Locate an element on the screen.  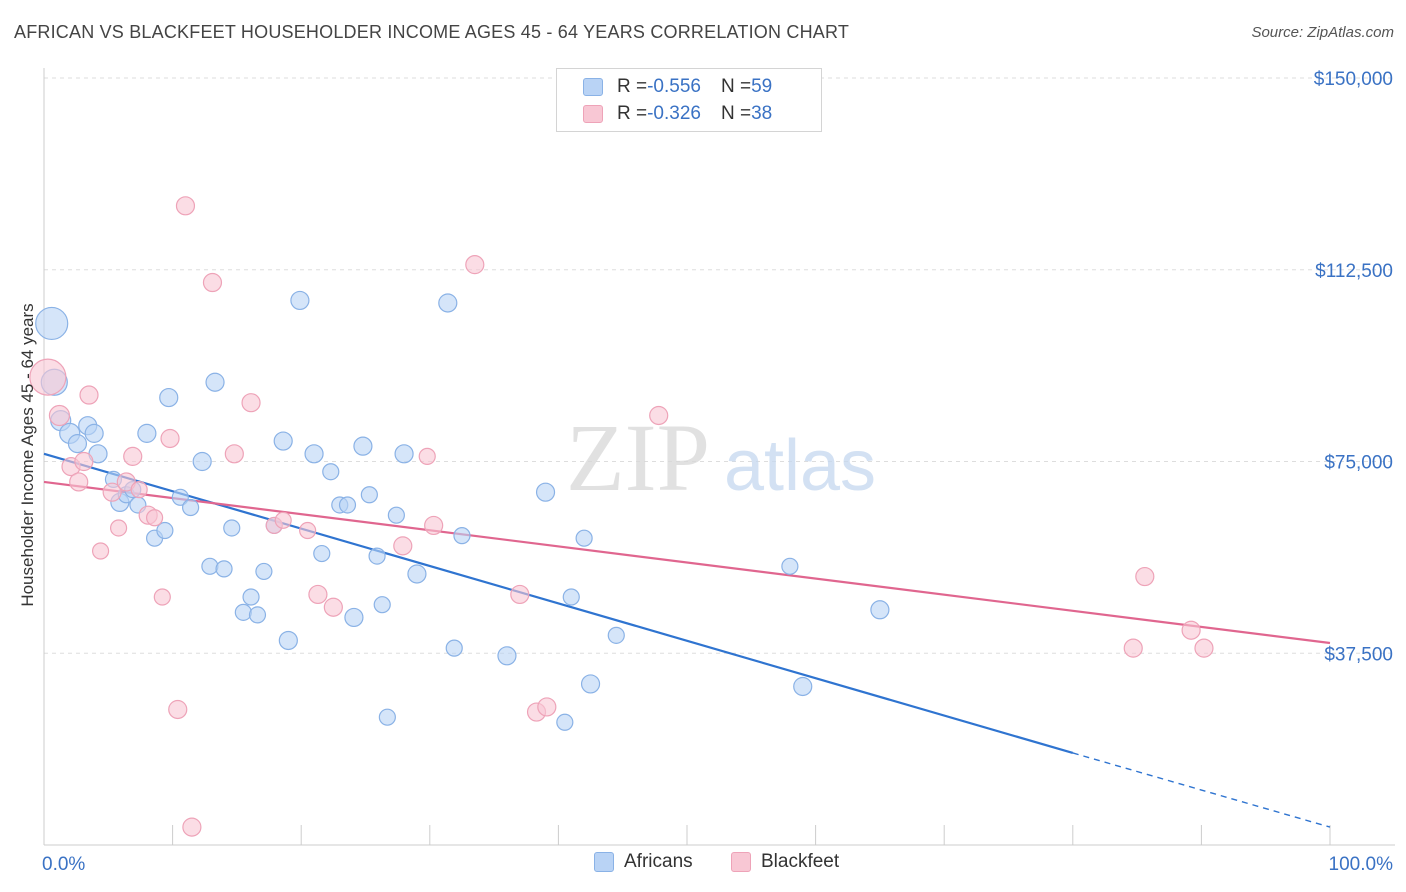
y-axis-label: Householder Income Ages 45 - 64 years is located at coordinates (27, 455).